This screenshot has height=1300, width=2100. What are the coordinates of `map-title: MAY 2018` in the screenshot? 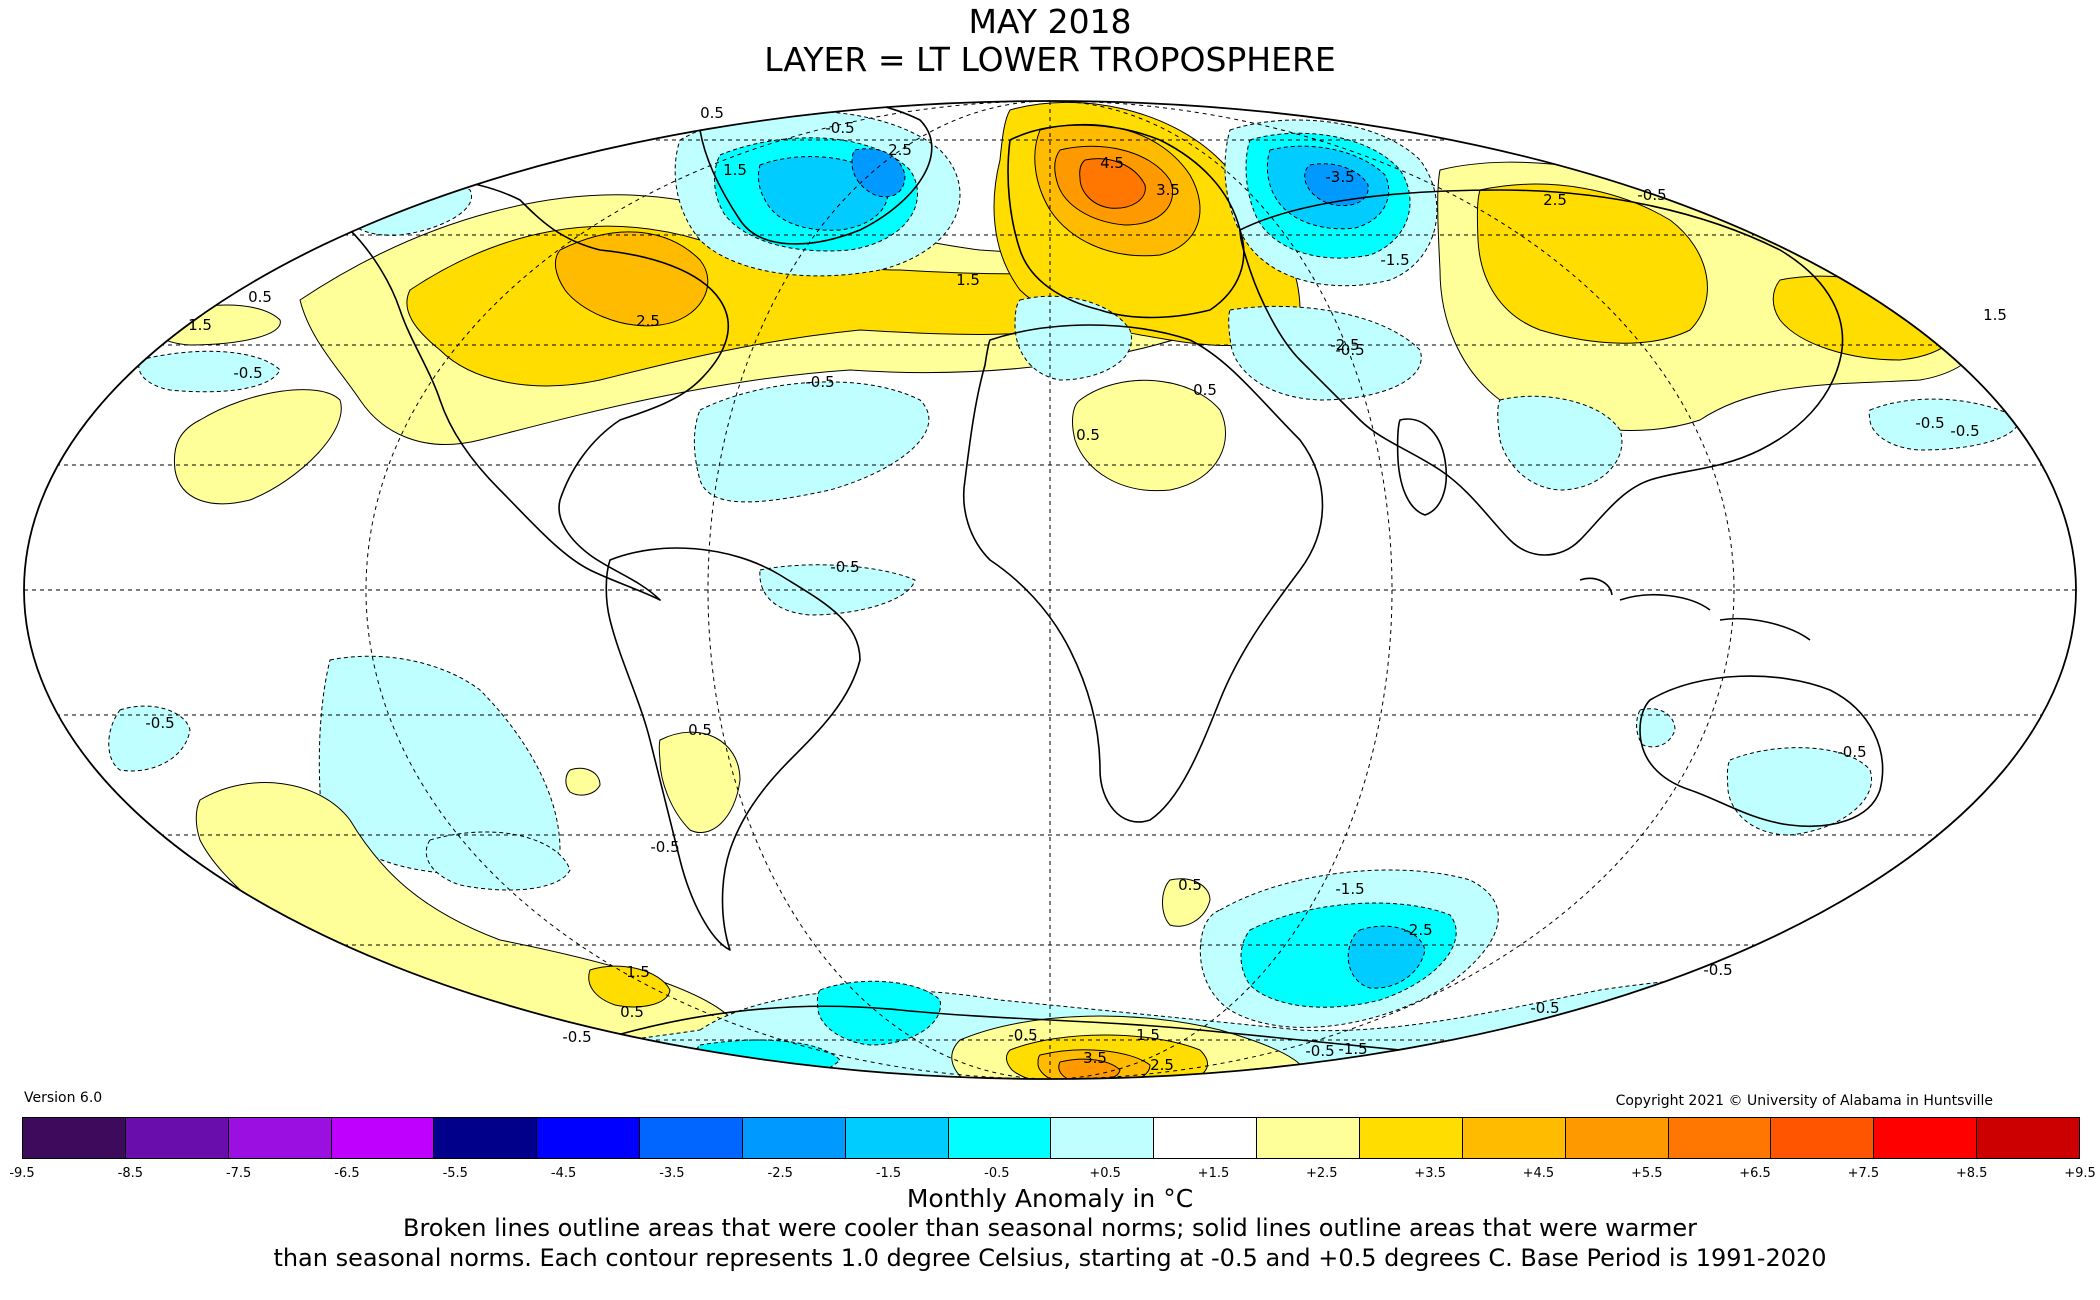 It's located at (1050, 21).